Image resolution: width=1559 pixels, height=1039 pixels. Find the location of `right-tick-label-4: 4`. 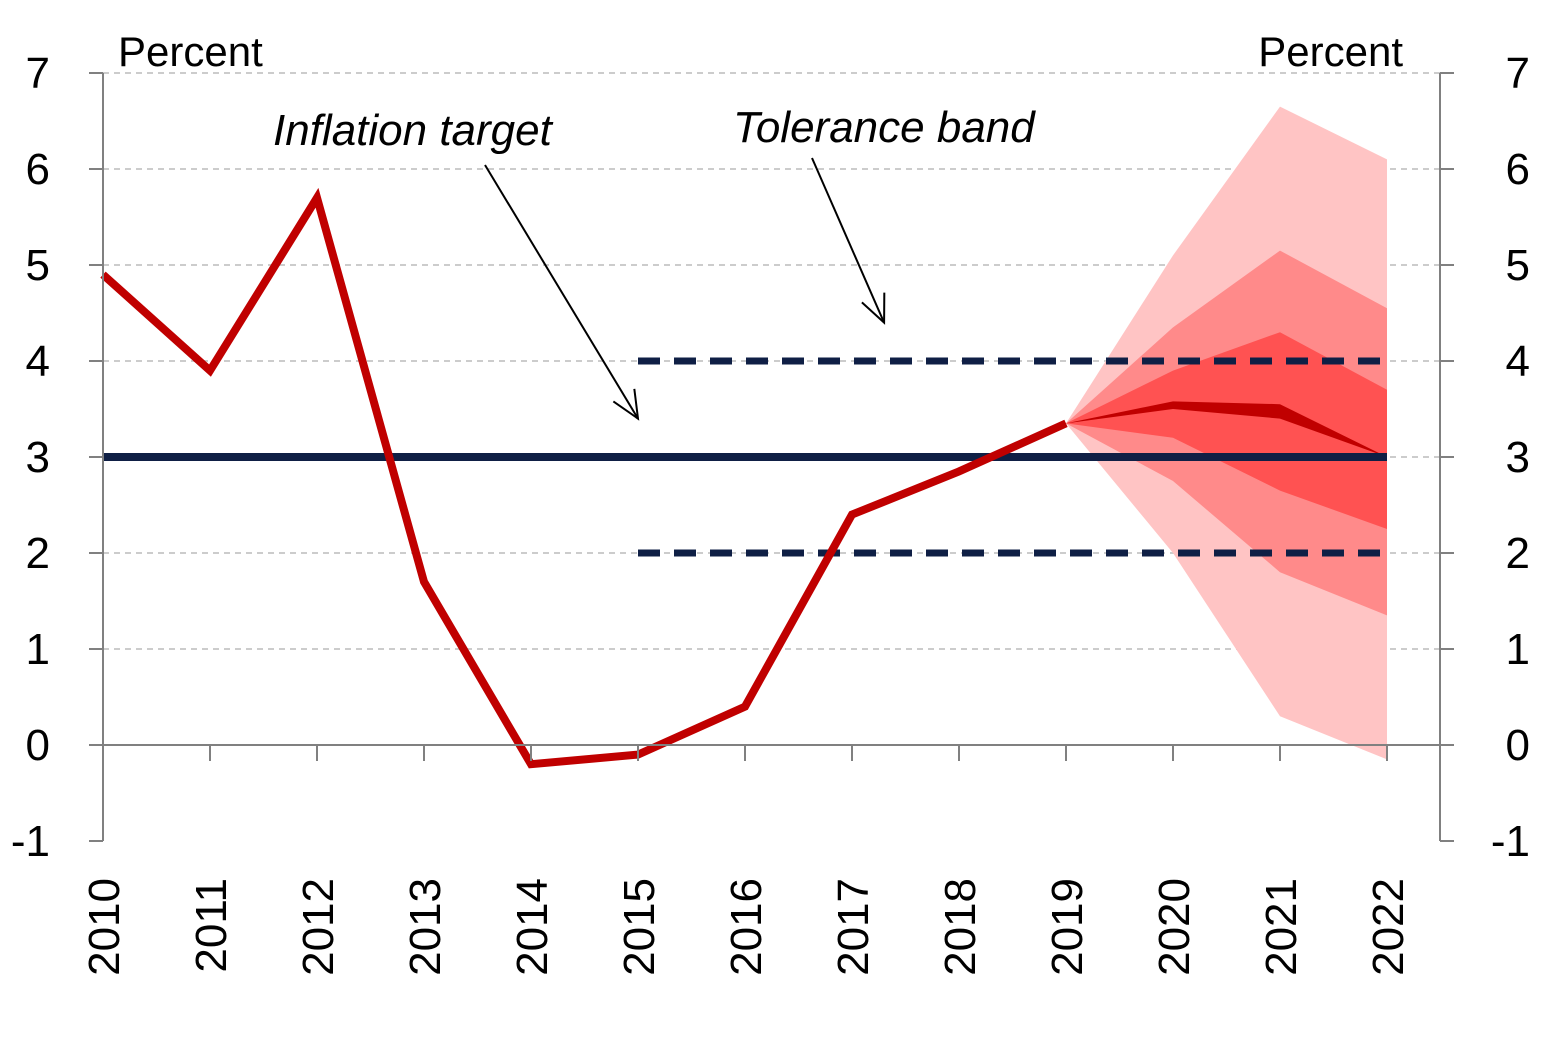

right-tick-label-4: 4 is located at coordinates (1518, 361).